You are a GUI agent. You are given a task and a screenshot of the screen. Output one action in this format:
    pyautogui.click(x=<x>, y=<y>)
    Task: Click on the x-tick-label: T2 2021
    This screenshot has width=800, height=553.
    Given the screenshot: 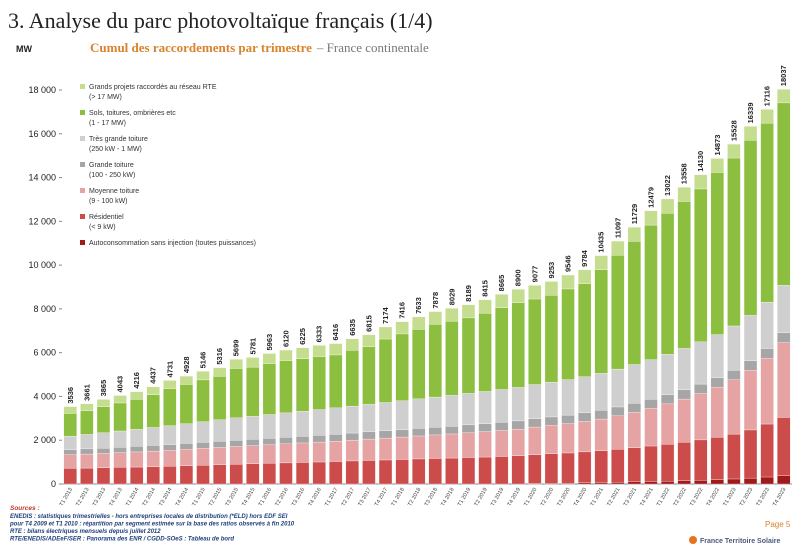 What is the action you would take?
    pyautogui.click(x=613, y=497)
    